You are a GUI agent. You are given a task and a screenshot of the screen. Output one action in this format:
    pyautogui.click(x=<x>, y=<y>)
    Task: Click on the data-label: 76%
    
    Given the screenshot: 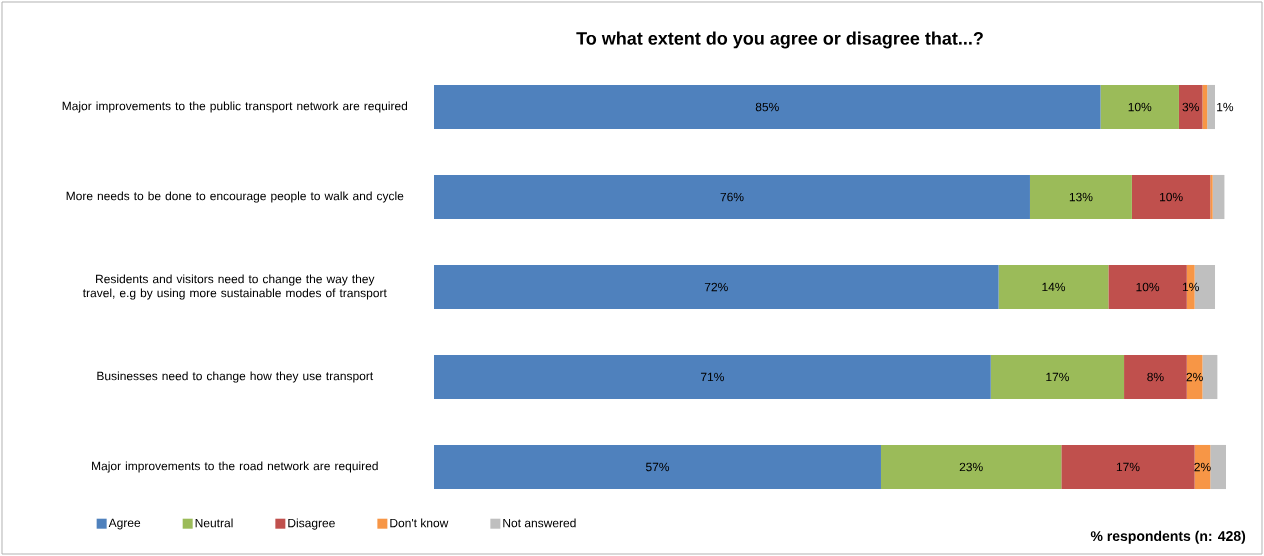 What is the action you would take?
    pyautogui.click(x=732, y=197)
    